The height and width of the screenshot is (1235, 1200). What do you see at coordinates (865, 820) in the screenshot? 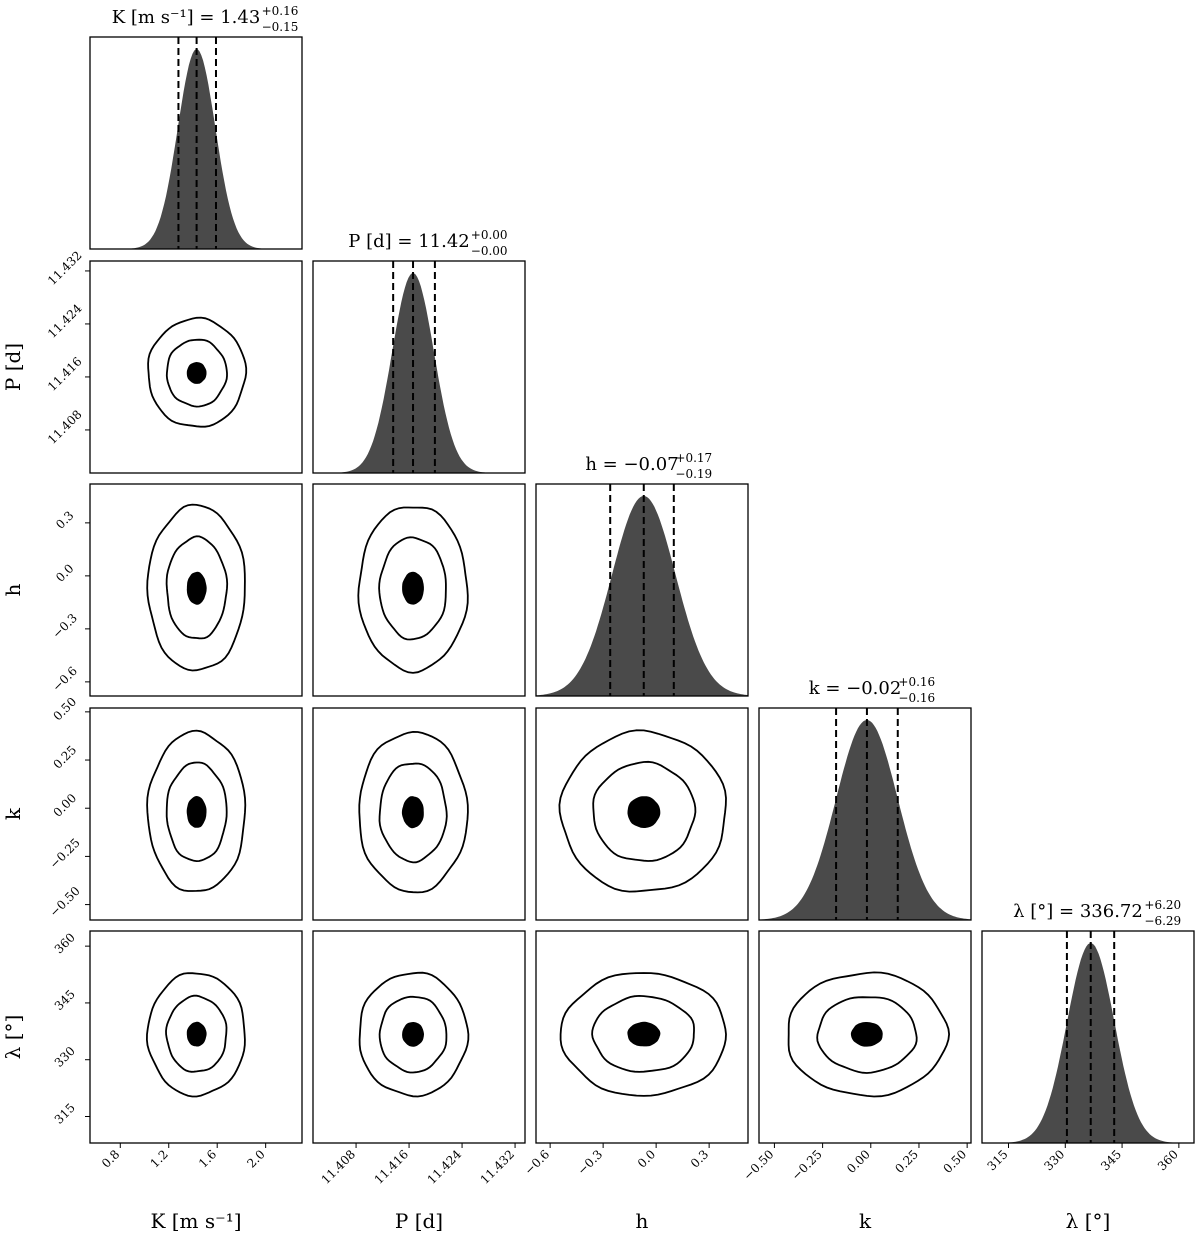
I see `histogram-k` at bounding box center [865, 820].